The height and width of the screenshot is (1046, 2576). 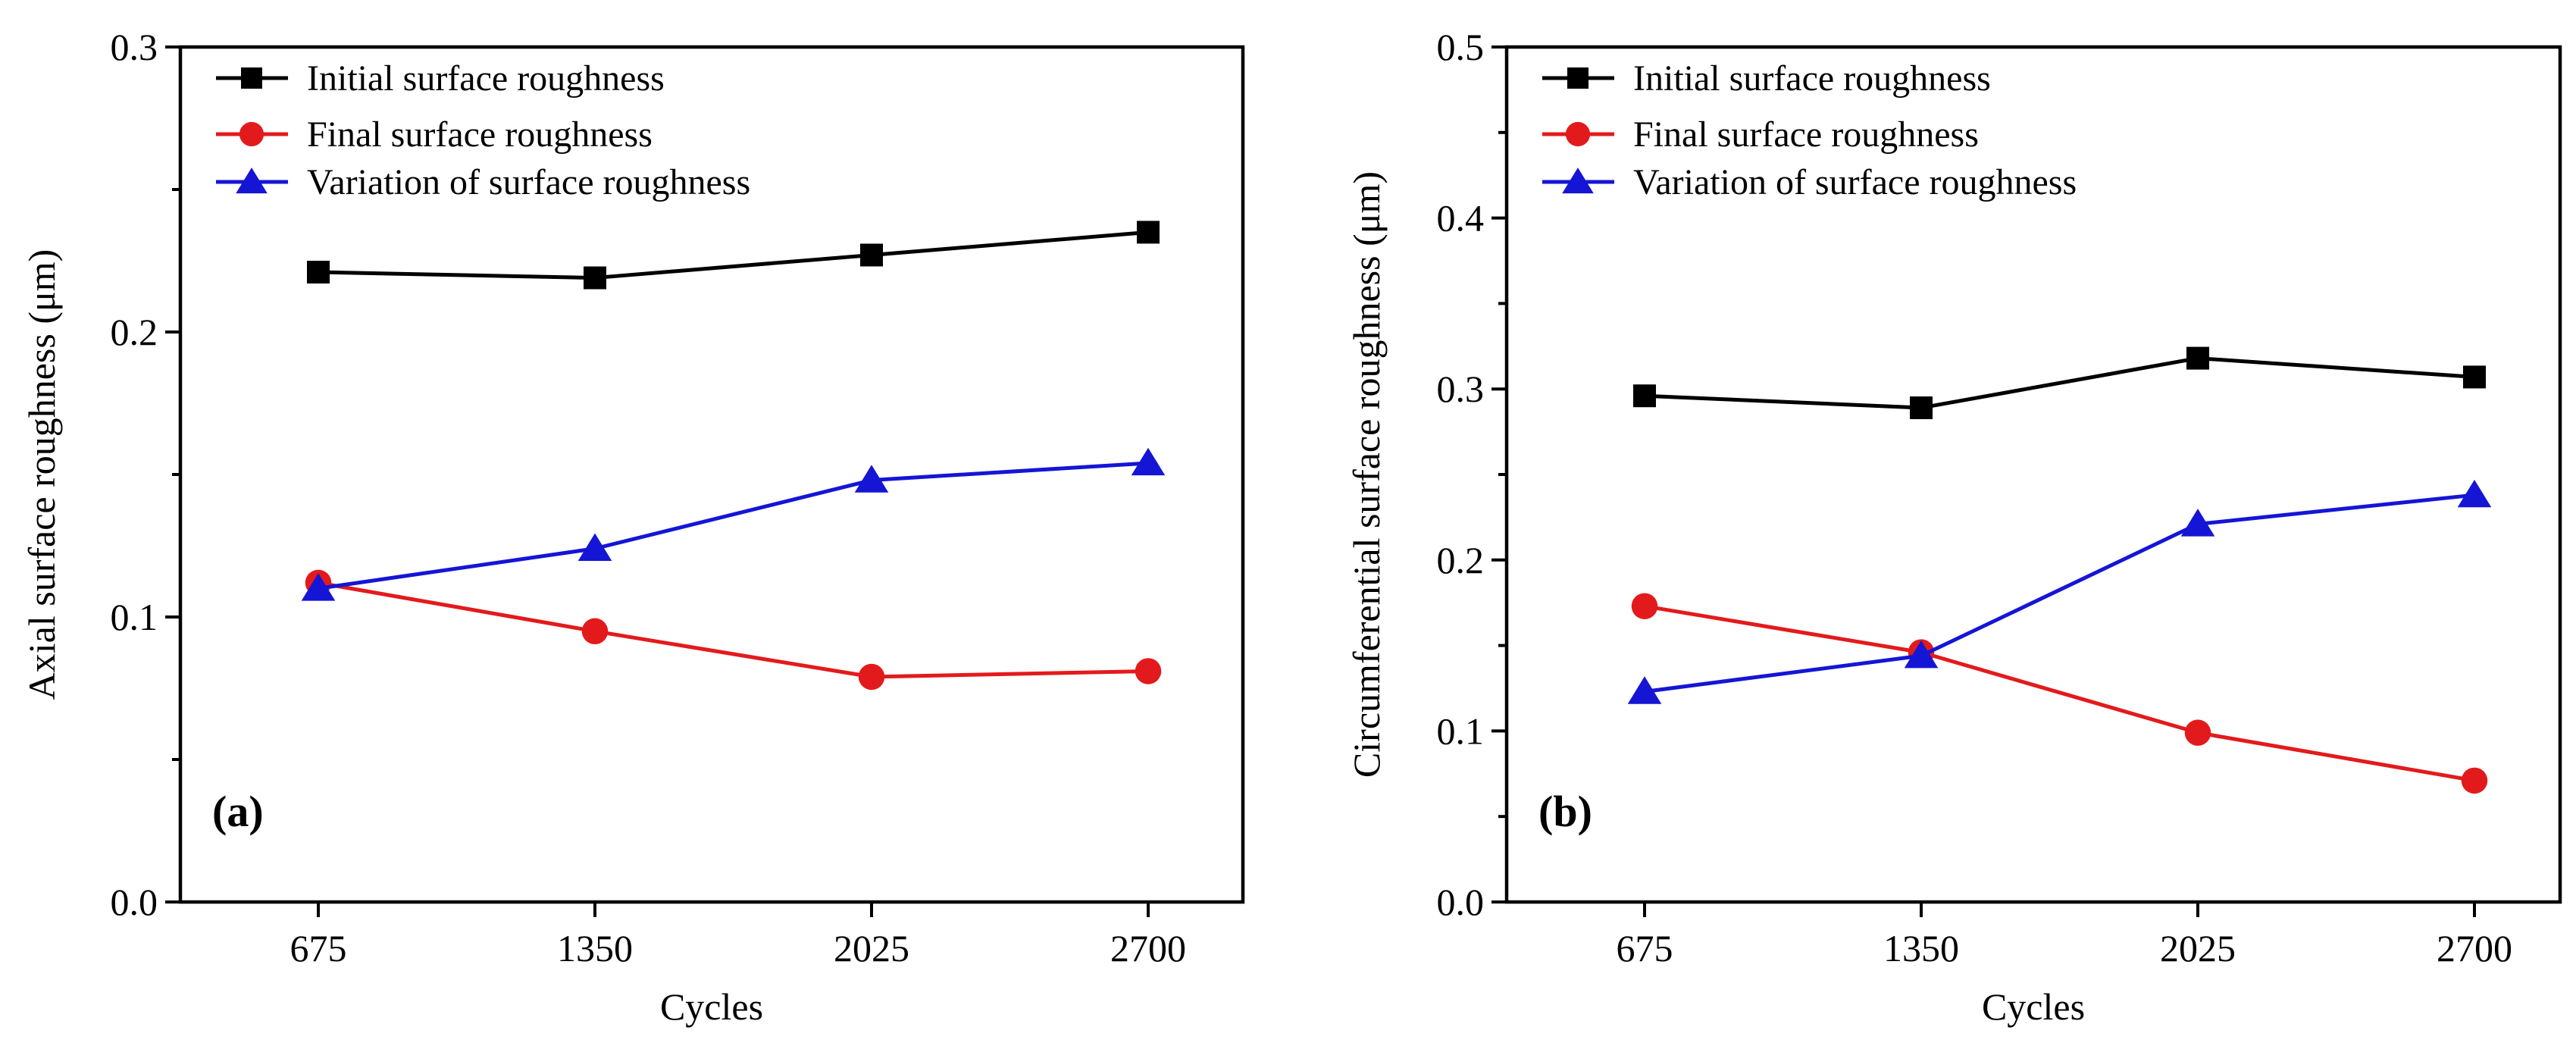 What do you see at coordinates (1565, 811) in the screenshot?
I see `panel-label: (b)` at bounding box center [1565, 811].